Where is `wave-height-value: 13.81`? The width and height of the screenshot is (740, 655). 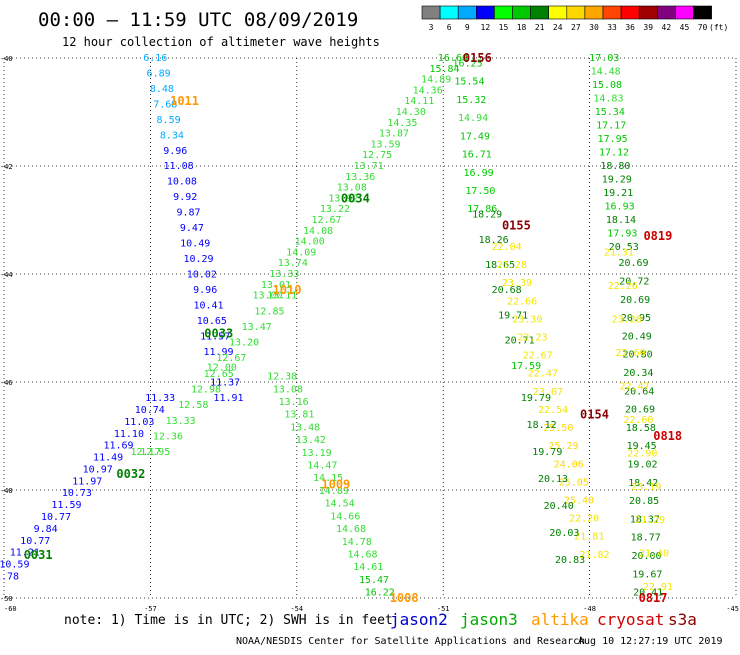 wave-height-value: 13.81 is located at coordinates (299, 415).